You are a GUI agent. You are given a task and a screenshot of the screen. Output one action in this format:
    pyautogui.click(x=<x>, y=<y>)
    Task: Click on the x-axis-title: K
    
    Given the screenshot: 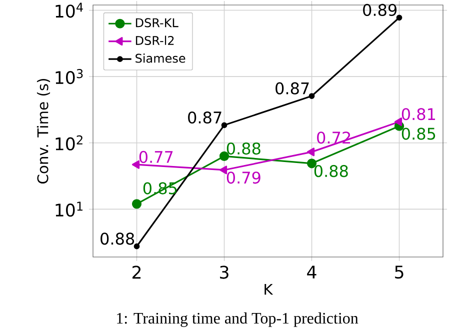 What is the action you would take?
    pyautogui.click(x=269, y=289)
    